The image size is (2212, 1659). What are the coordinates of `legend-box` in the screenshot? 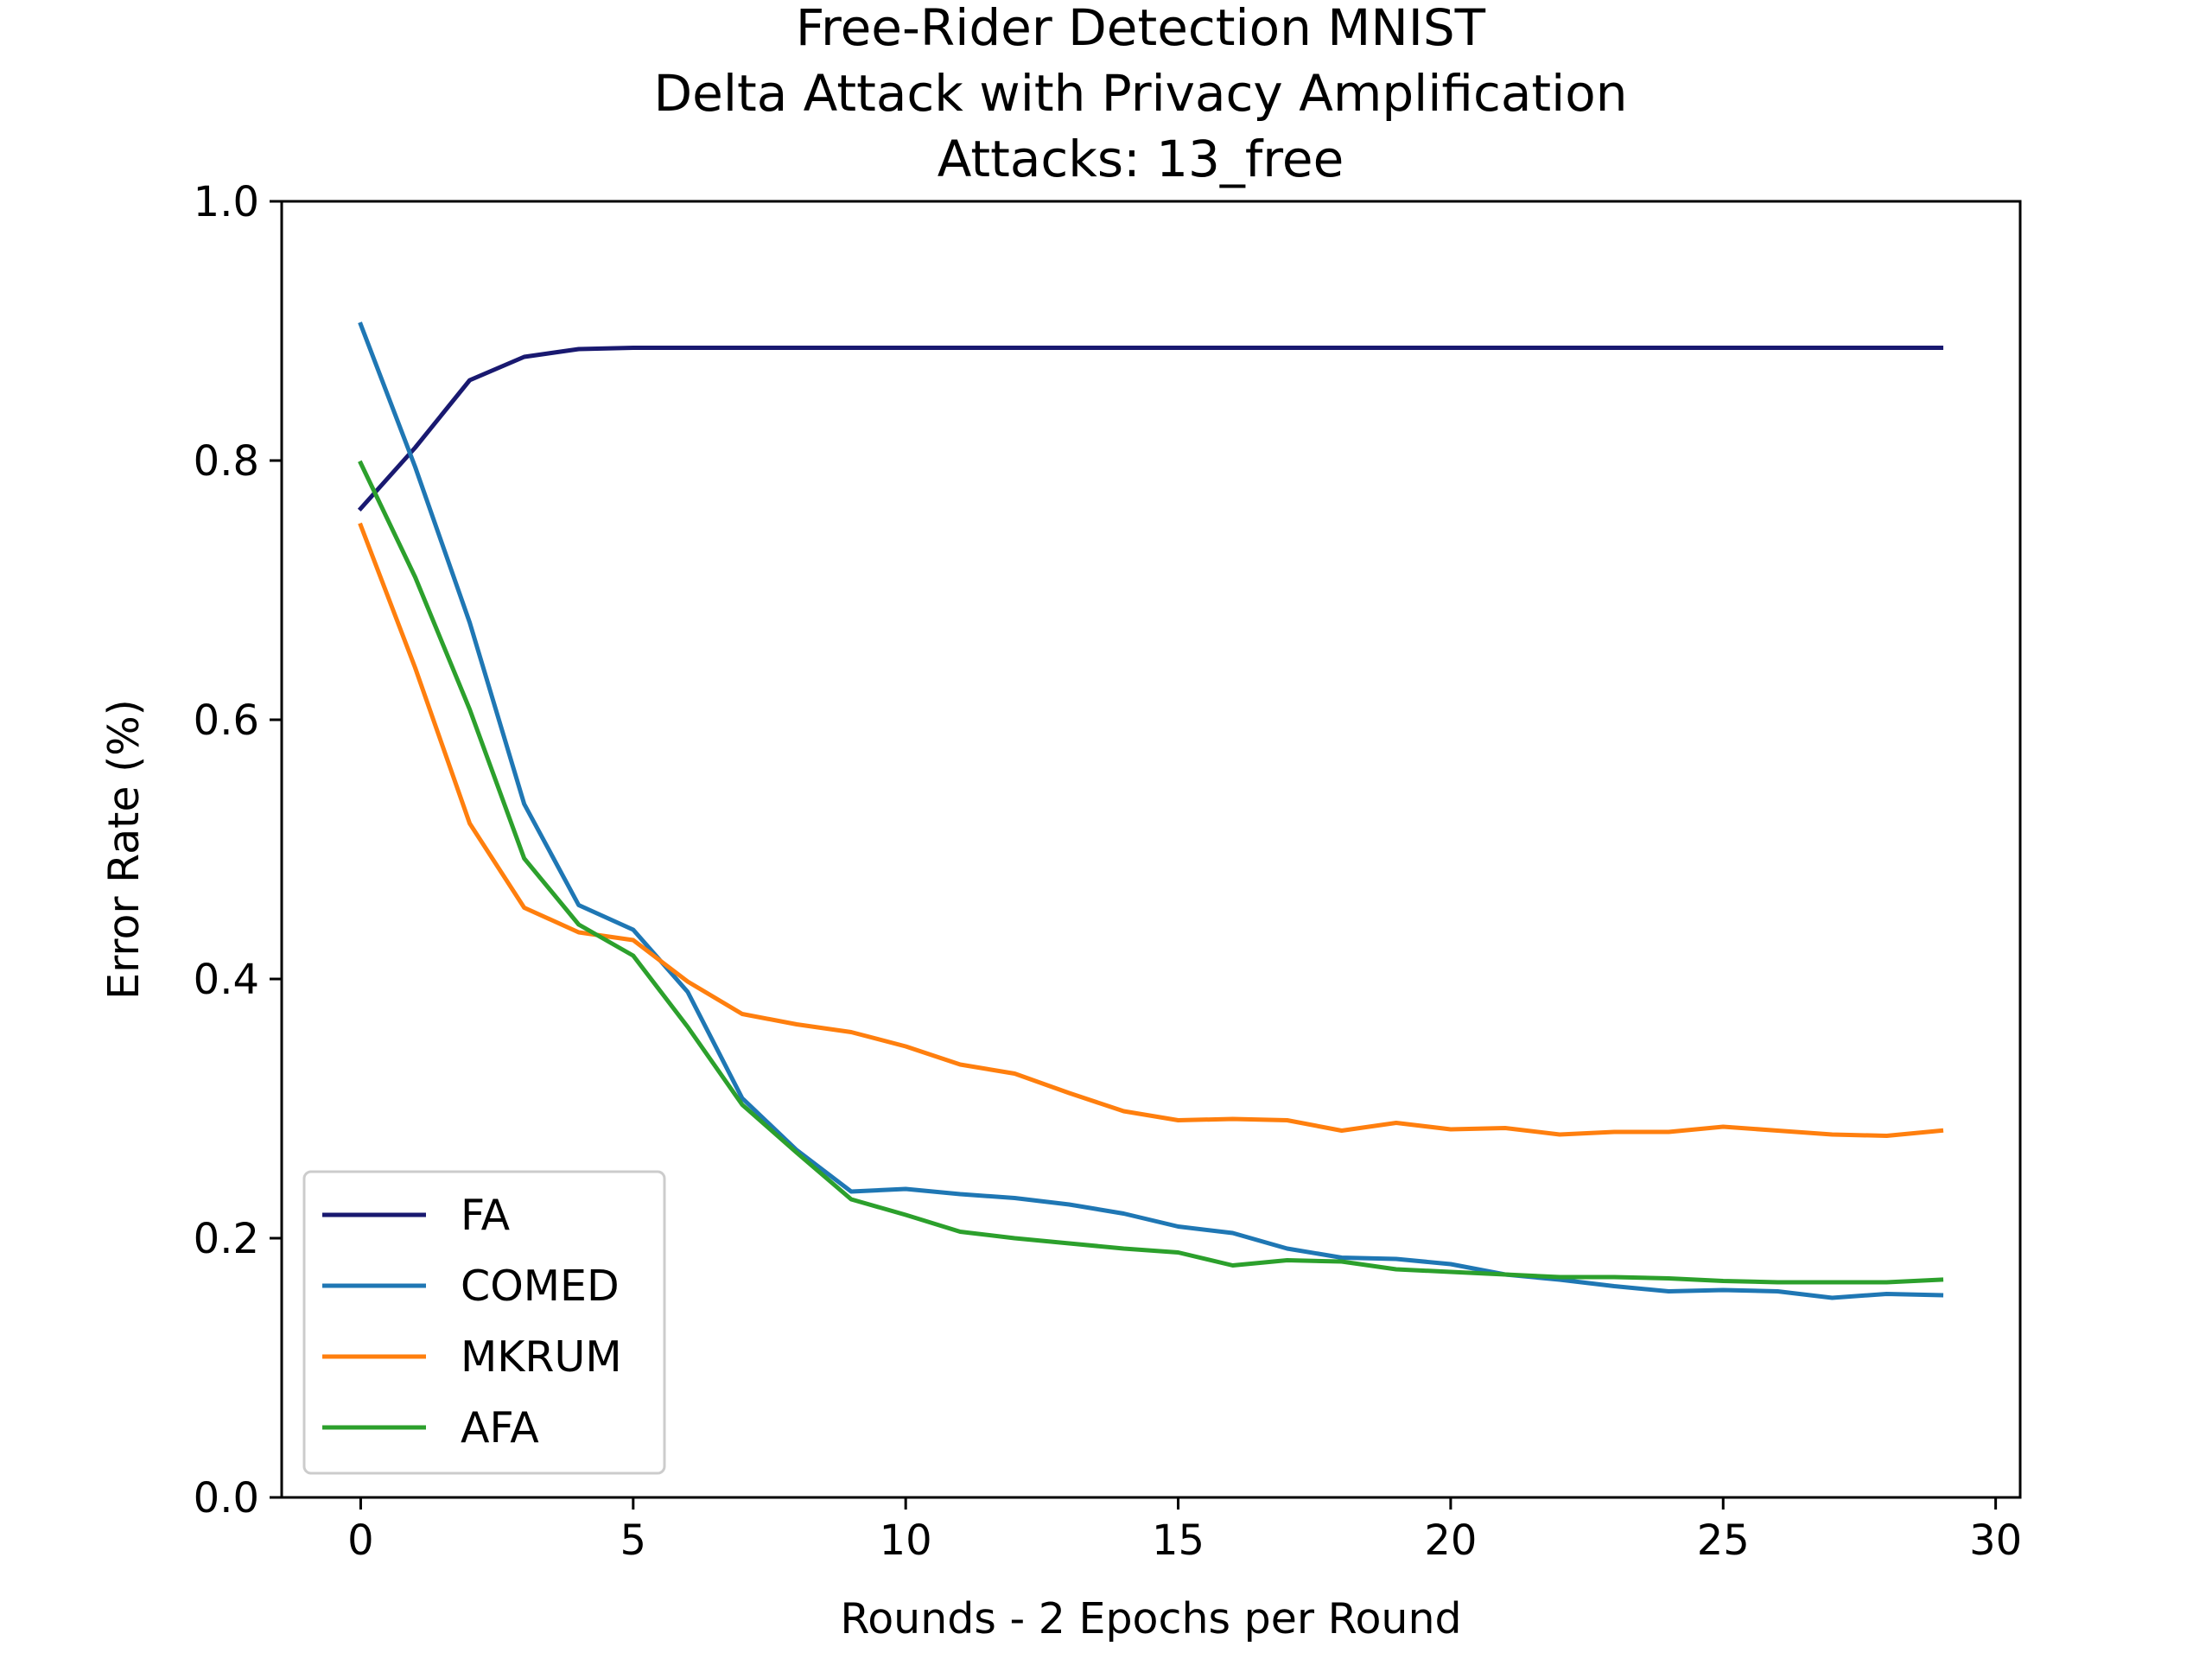 It's located at (484, 1322).